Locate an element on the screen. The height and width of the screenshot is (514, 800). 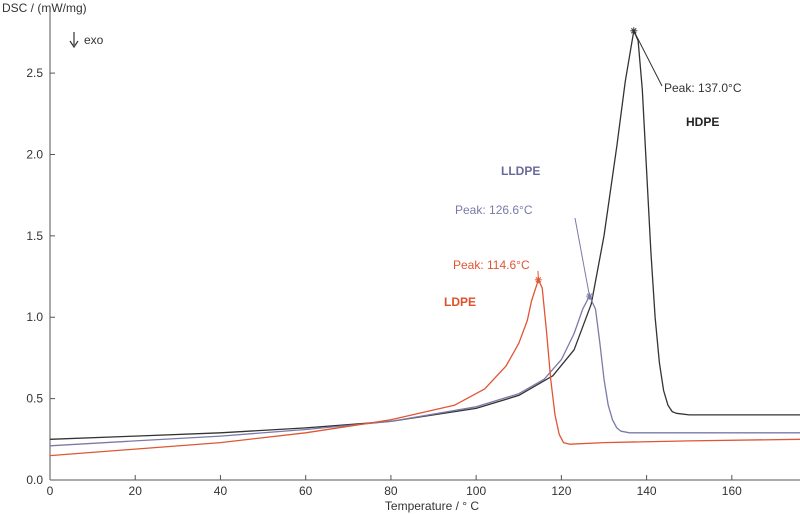
peak-marker-hdpe is located at coordinates (634, 31).